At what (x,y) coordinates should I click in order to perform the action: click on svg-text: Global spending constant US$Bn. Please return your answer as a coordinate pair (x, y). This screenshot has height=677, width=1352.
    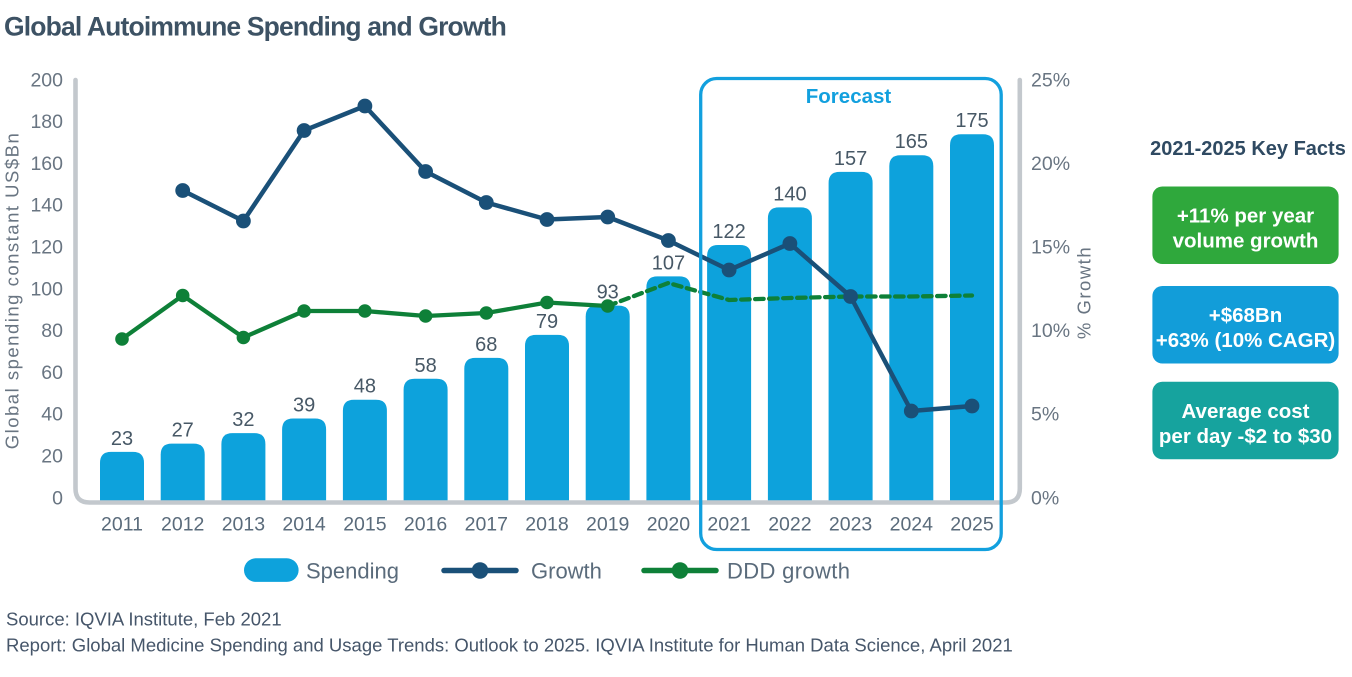
    Looking at the image, I should click on (12, 291).